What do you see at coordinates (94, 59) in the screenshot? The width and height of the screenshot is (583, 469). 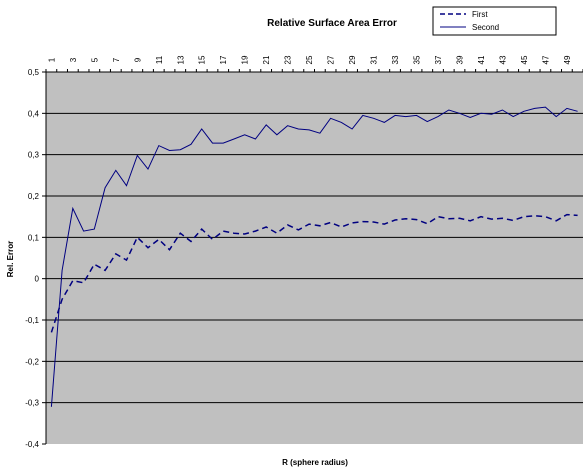 I see `x-tick-label: 5` at bounding box center [94, 59].